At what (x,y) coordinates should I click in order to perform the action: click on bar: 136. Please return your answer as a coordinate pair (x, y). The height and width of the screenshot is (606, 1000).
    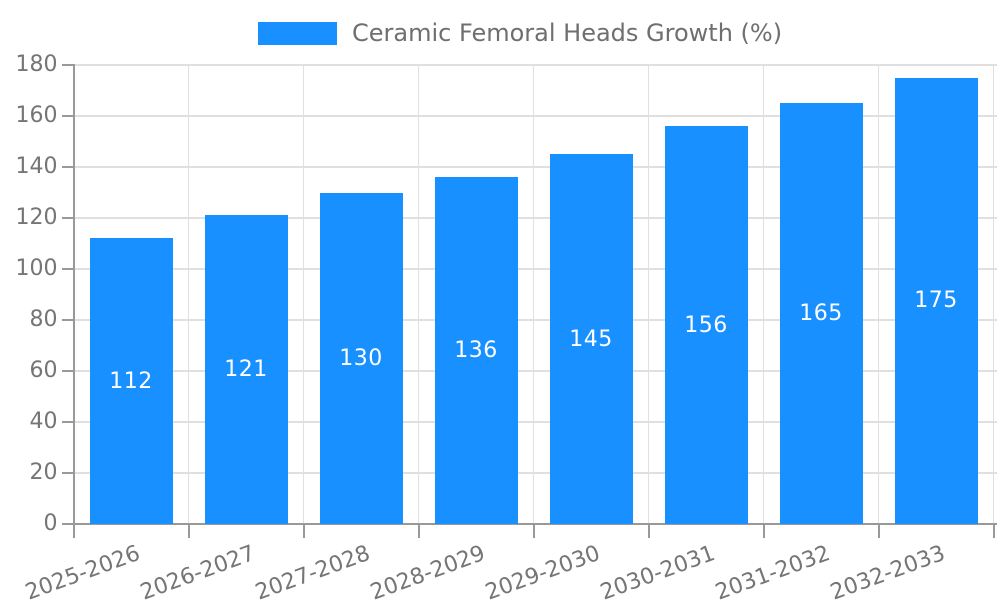
    Looking at the image, I should click on (476, 350).